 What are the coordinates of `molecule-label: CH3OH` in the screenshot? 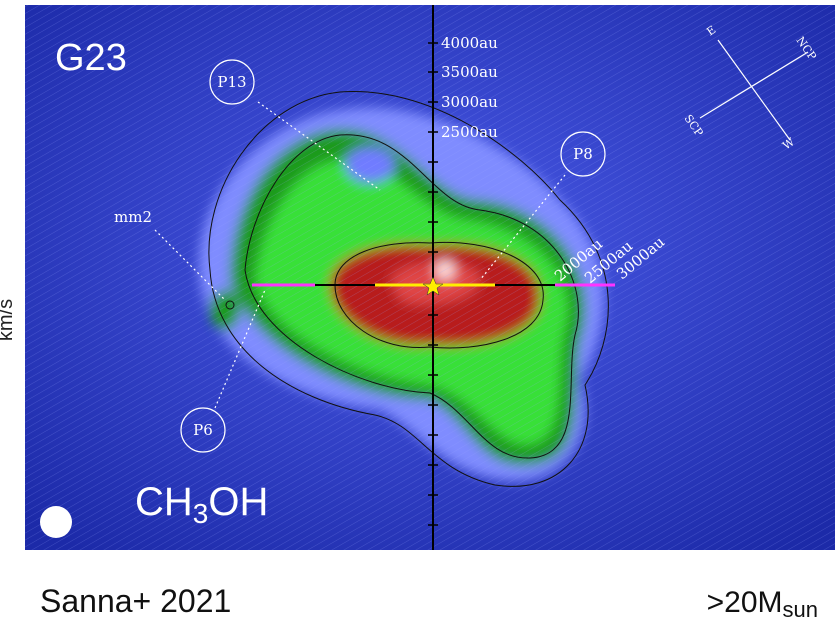 It's located at (201, 504).